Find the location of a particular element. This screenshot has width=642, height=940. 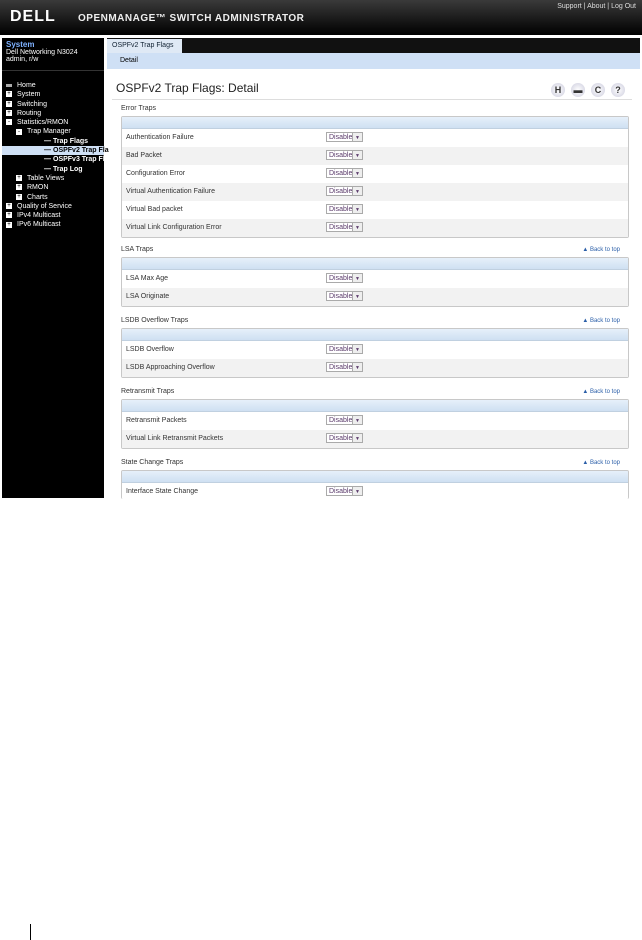

sidebar-item-label: Table Views is located at coordinates (46, 178).